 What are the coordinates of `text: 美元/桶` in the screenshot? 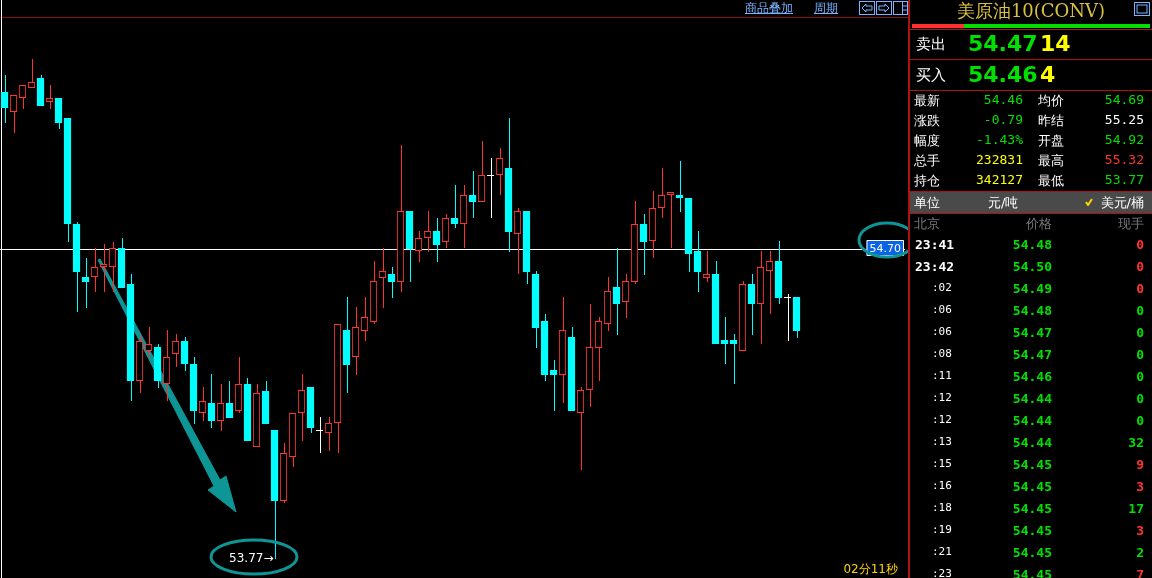 It's located at (1122, 203).